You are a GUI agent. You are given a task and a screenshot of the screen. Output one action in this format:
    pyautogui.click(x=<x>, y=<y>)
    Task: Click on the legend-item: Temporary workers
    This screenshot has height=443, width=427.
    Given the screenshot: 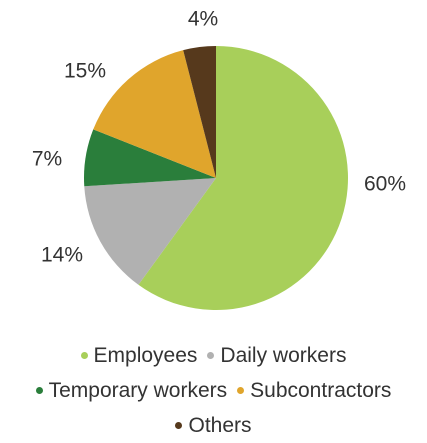 What is the action you would take?
    pyautogui.click(x=131, y=390)
    